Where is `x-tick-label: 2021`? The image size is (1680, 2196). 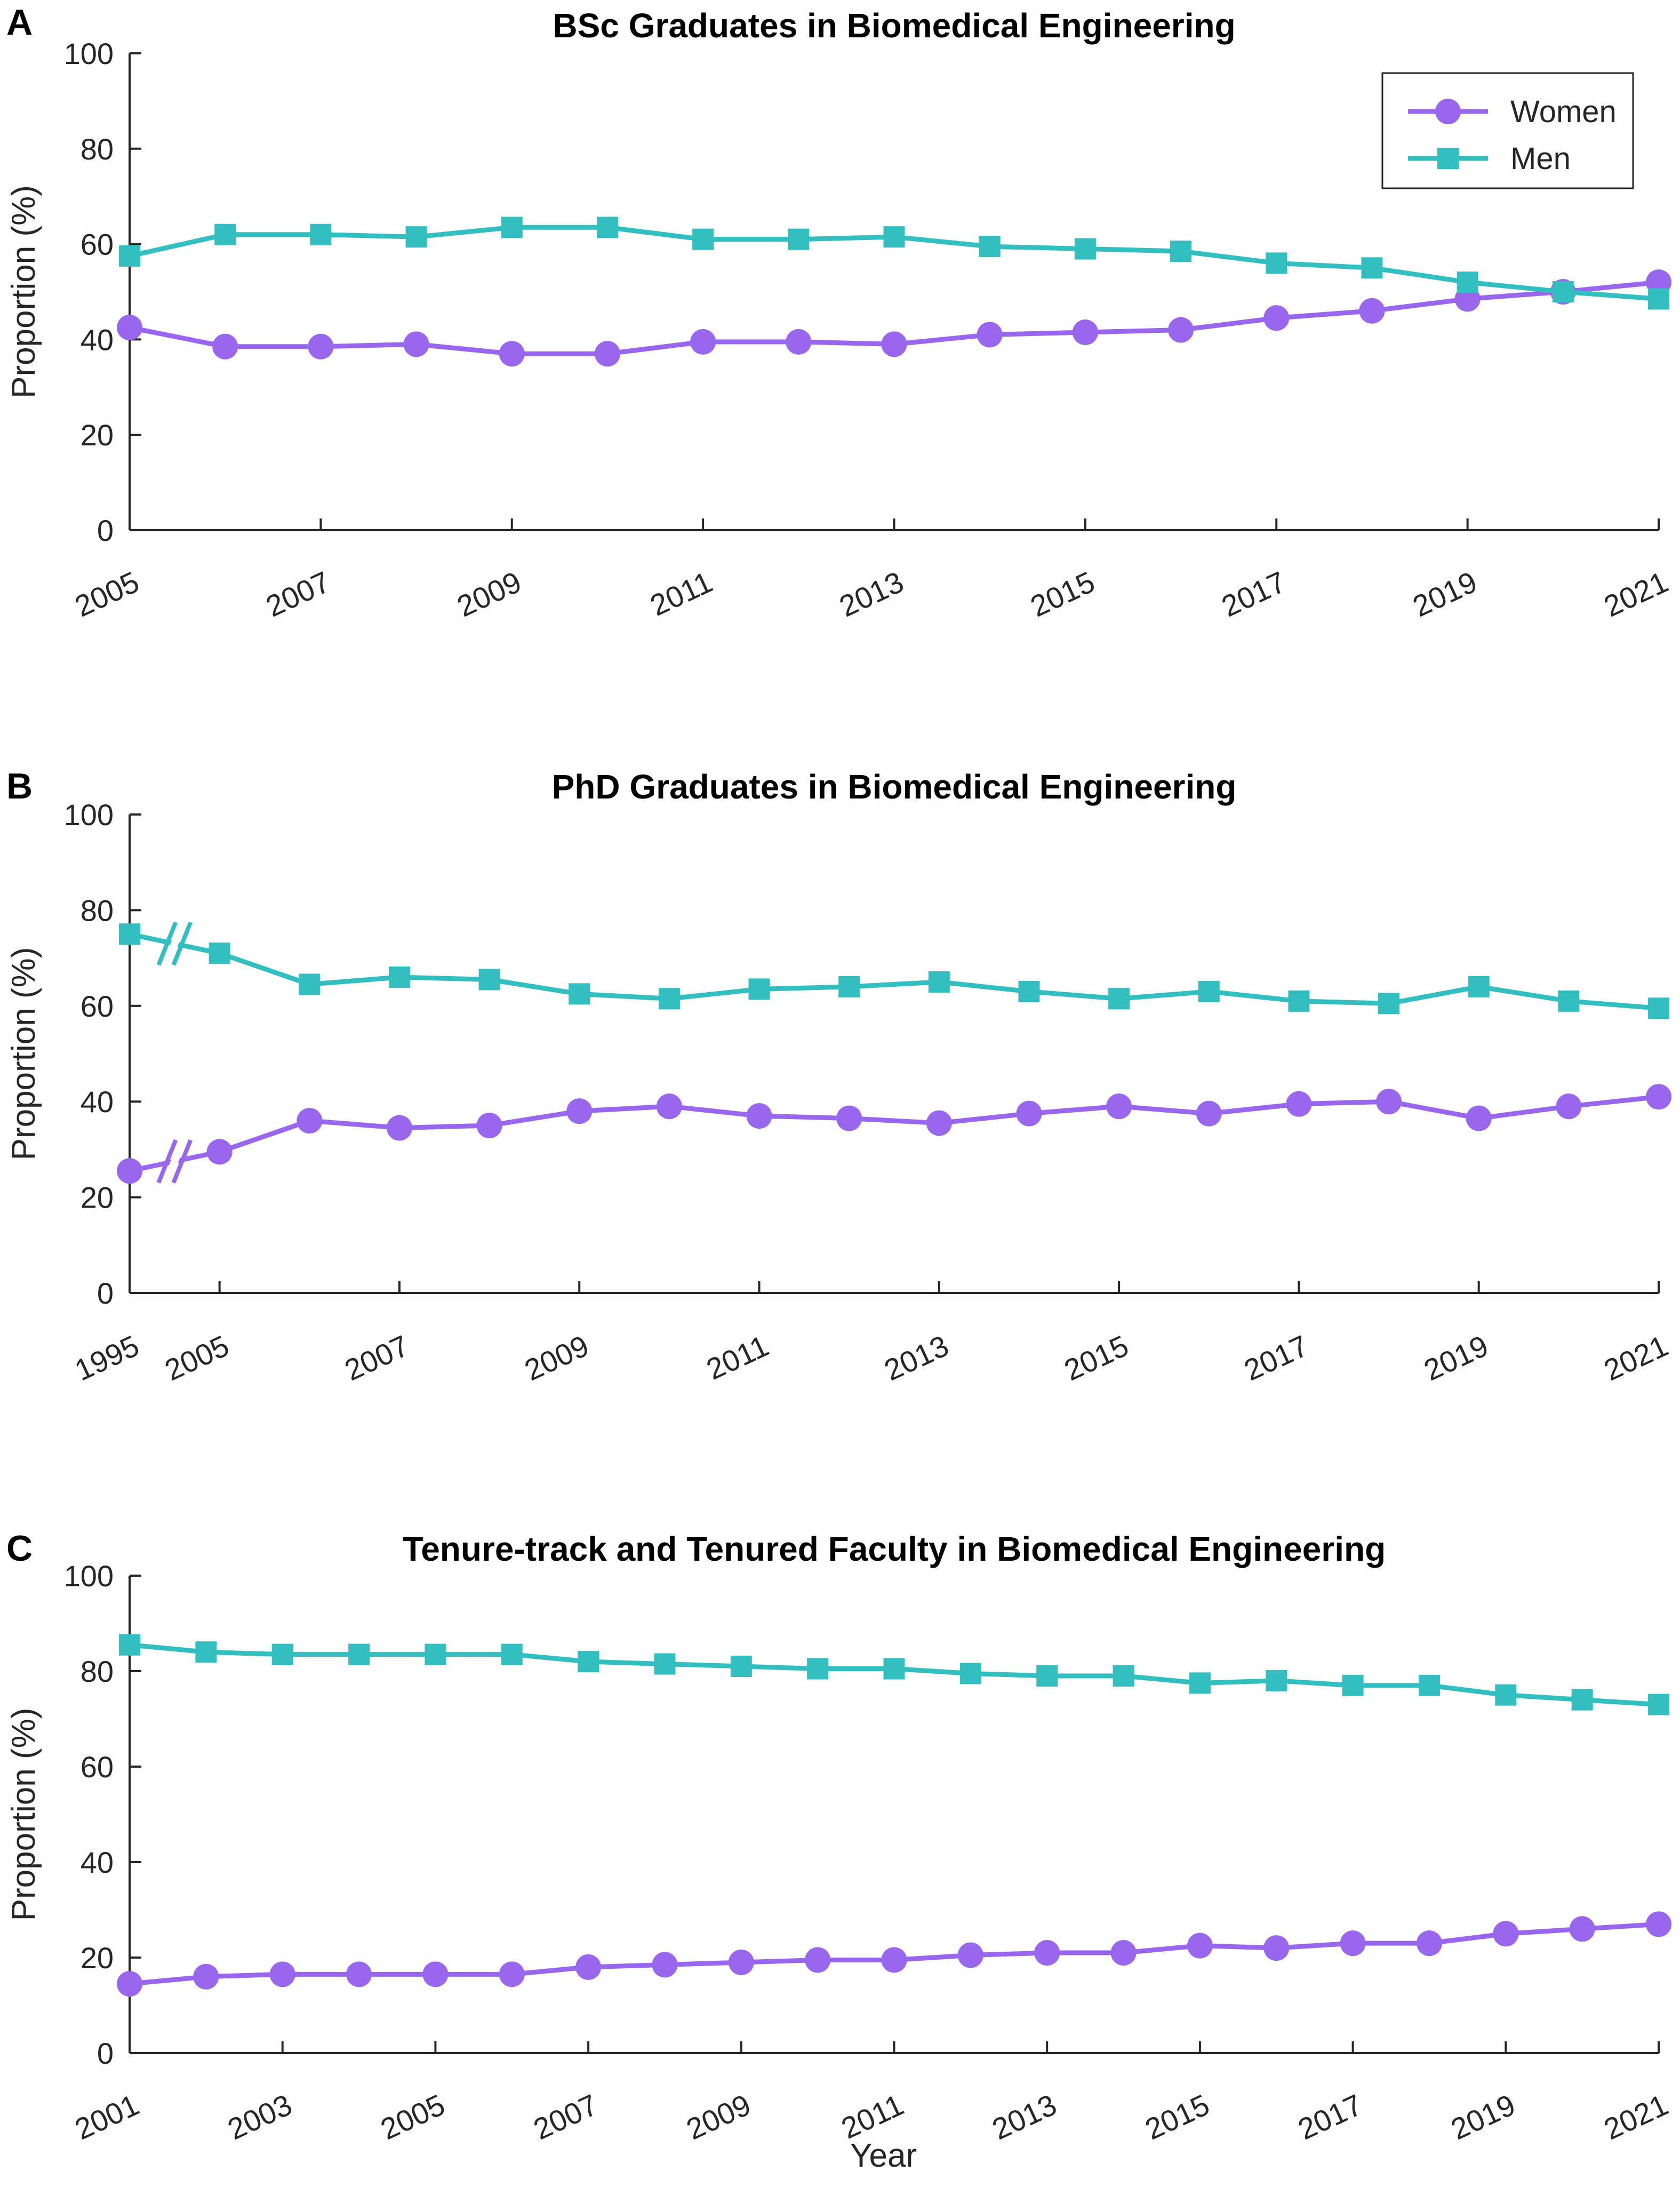
x-tick-label: 2021 is located at coordinates (1636, 595).